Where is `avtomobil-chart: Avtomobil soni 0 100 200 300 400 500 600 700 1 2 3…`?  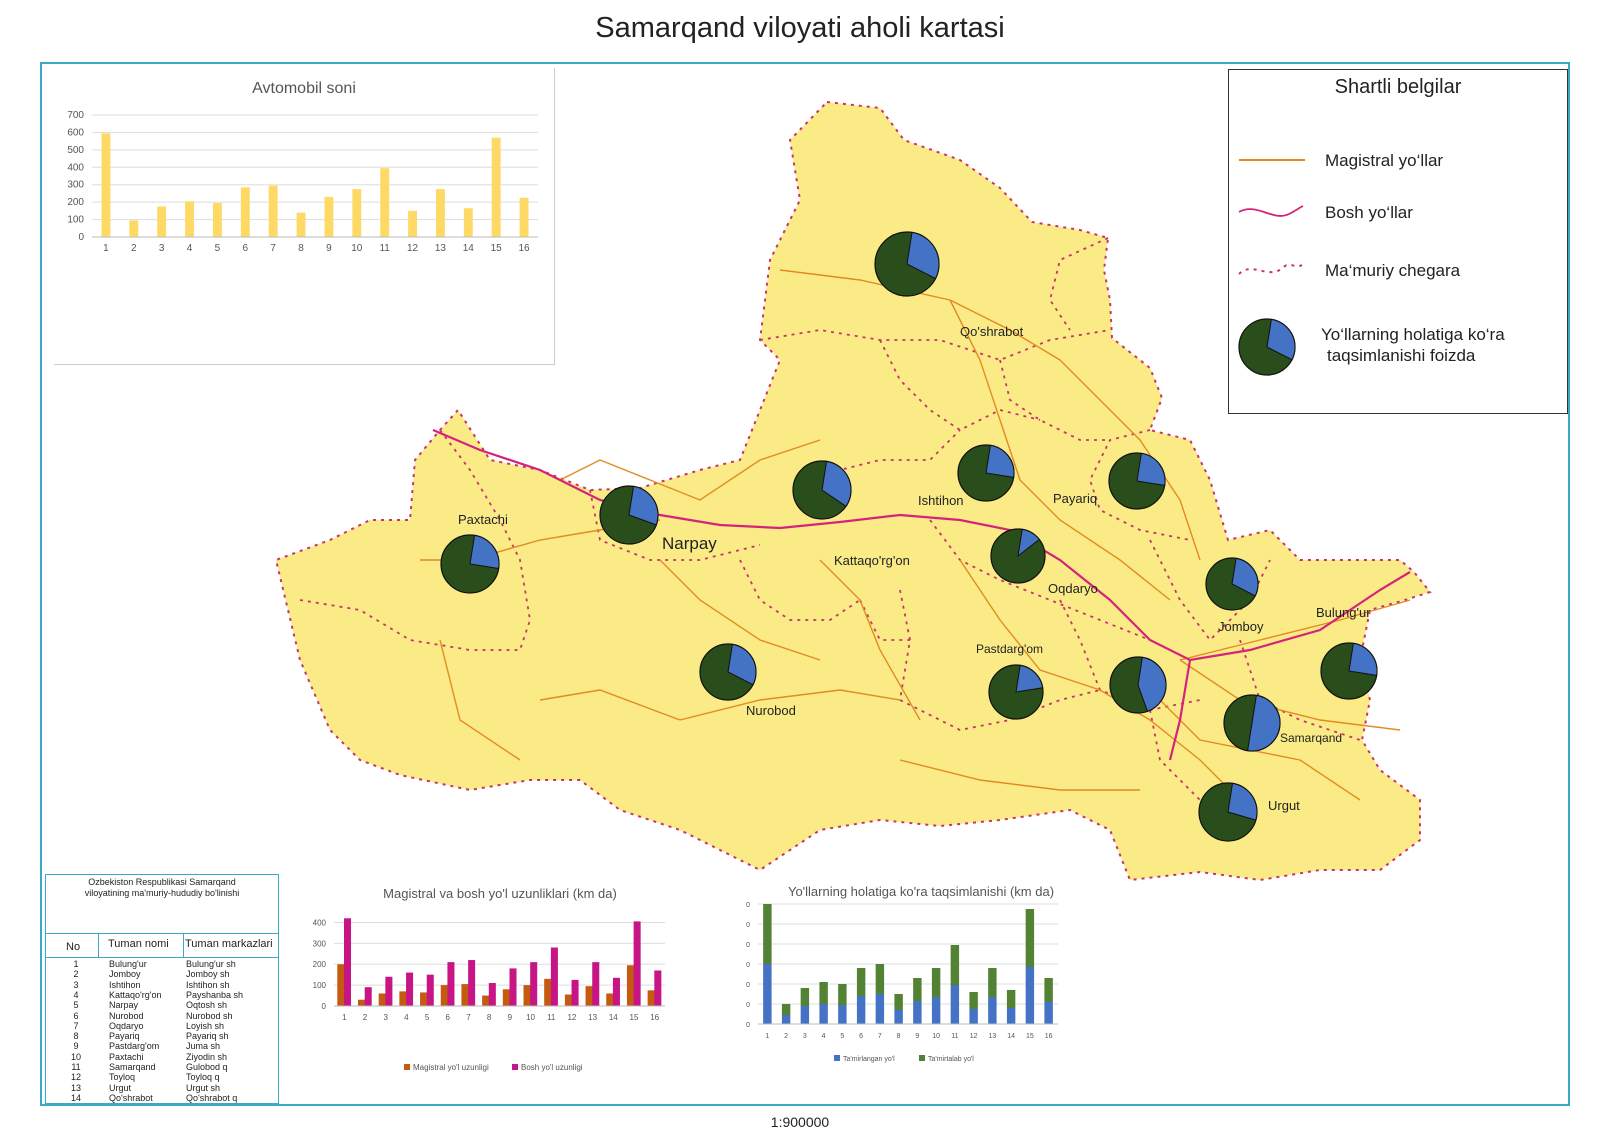 avtomobil-chart: Avtomobil soni 0 100 200 300 400 500 600 700 1 2 3… is located at coordinates (304, 216).